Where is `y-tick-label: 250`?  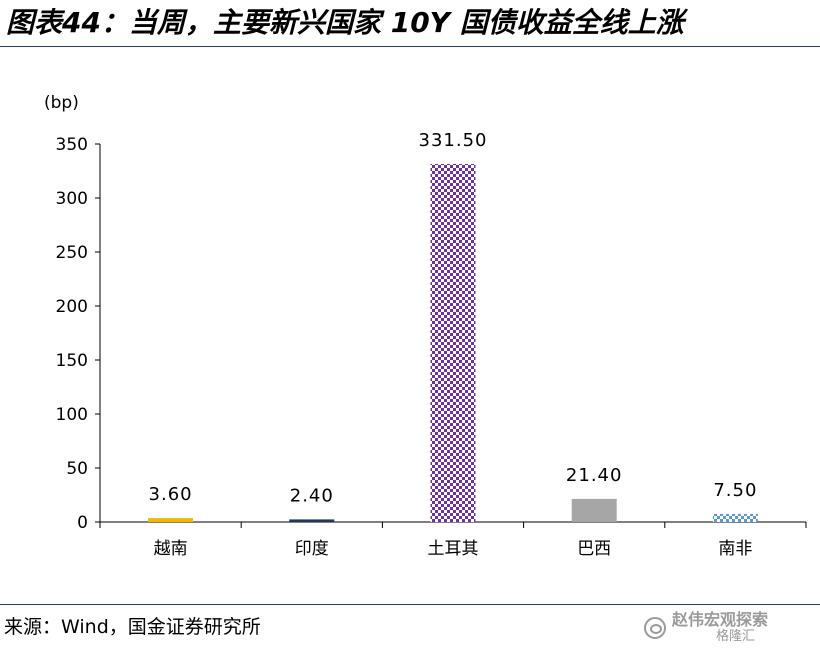 y-tick-label: 250 is located at coordinates (72, 253).